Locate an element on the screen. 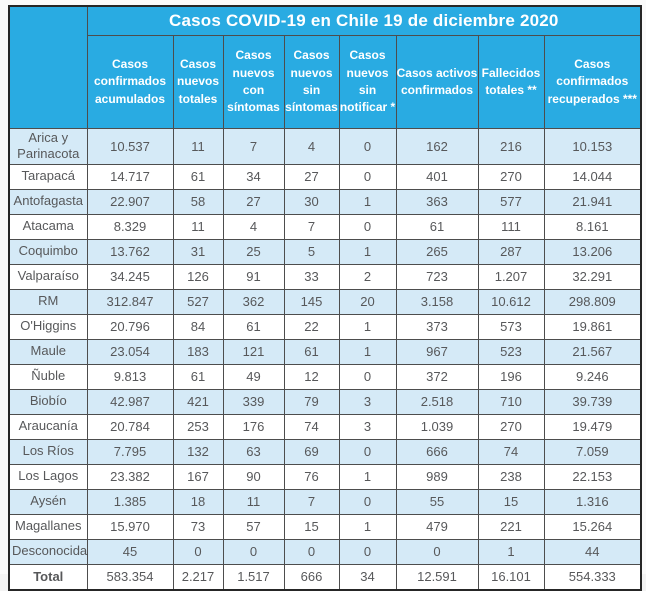  value-cell: 4 is located at coordinates (311, 146).